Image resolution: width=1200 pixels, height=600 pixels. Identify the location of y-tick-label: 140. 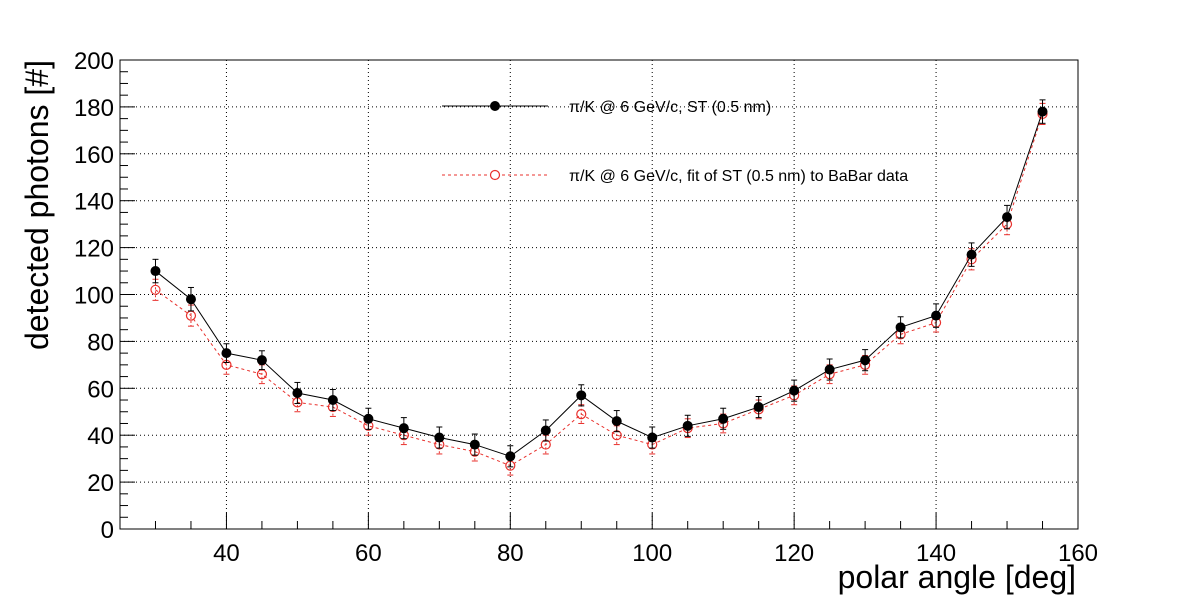
(94, 202).